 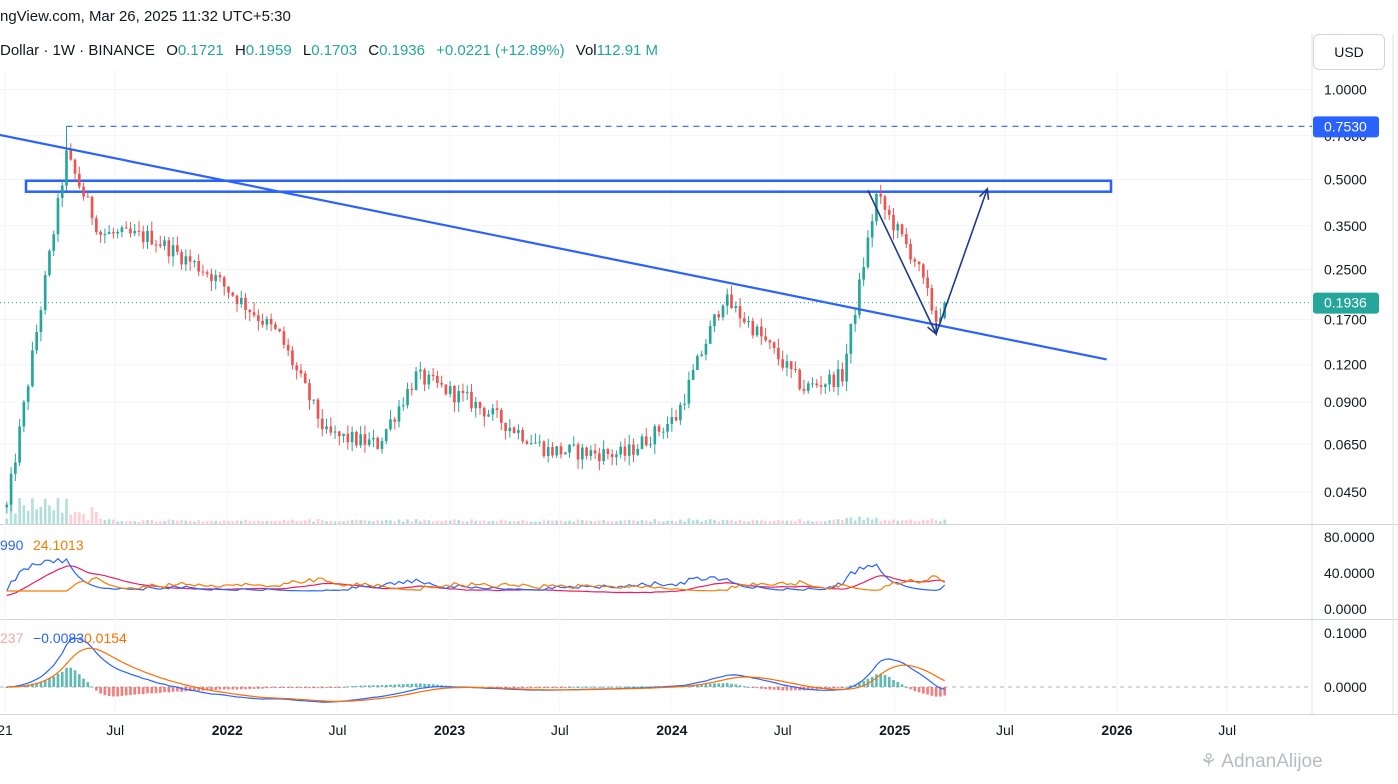 What do you see at coordinates (1345, 303) in the screenshot?
I see `price-badge-text: 0.1936` at bounding box center [1345, 303].